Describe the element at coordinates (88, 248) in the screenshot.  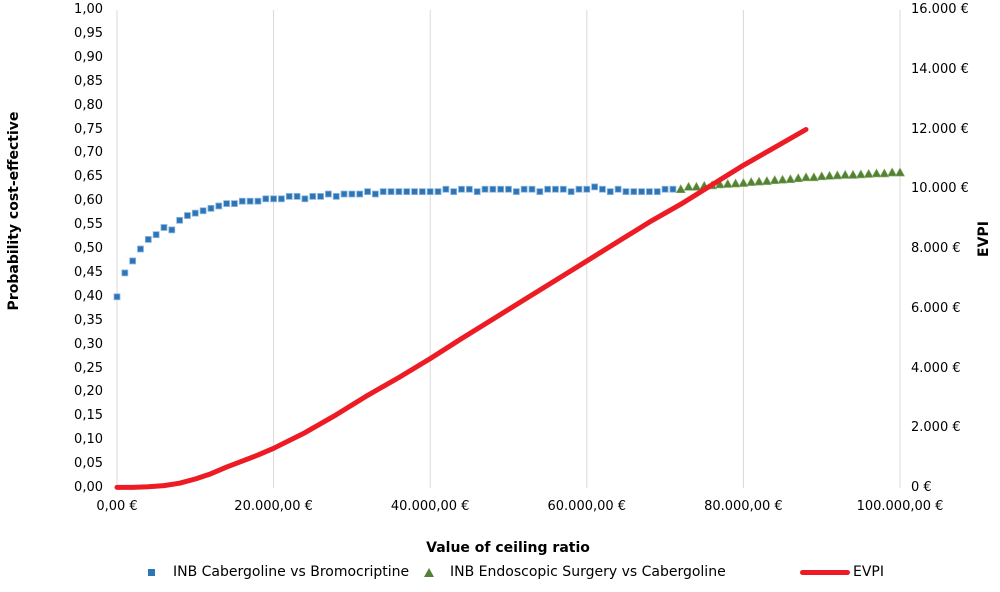
I see `left-tick-label: 0,50` at that location.